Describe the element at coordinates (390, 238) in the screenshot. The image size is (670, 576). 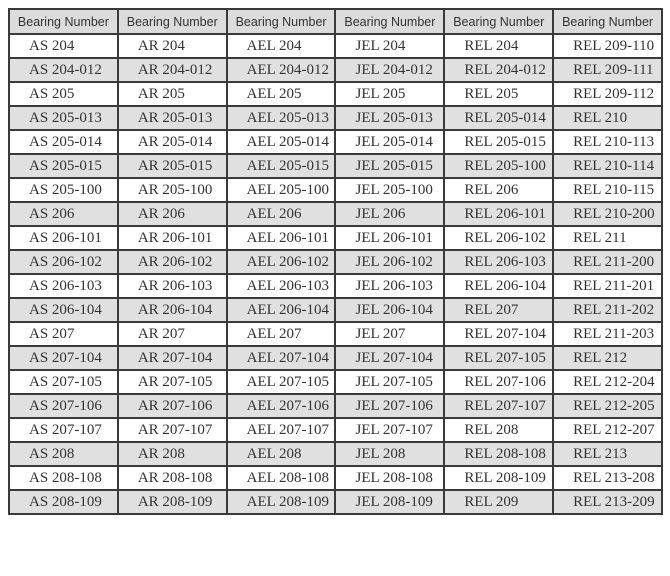
I see `table-cell: JEL 206-101` at that location.